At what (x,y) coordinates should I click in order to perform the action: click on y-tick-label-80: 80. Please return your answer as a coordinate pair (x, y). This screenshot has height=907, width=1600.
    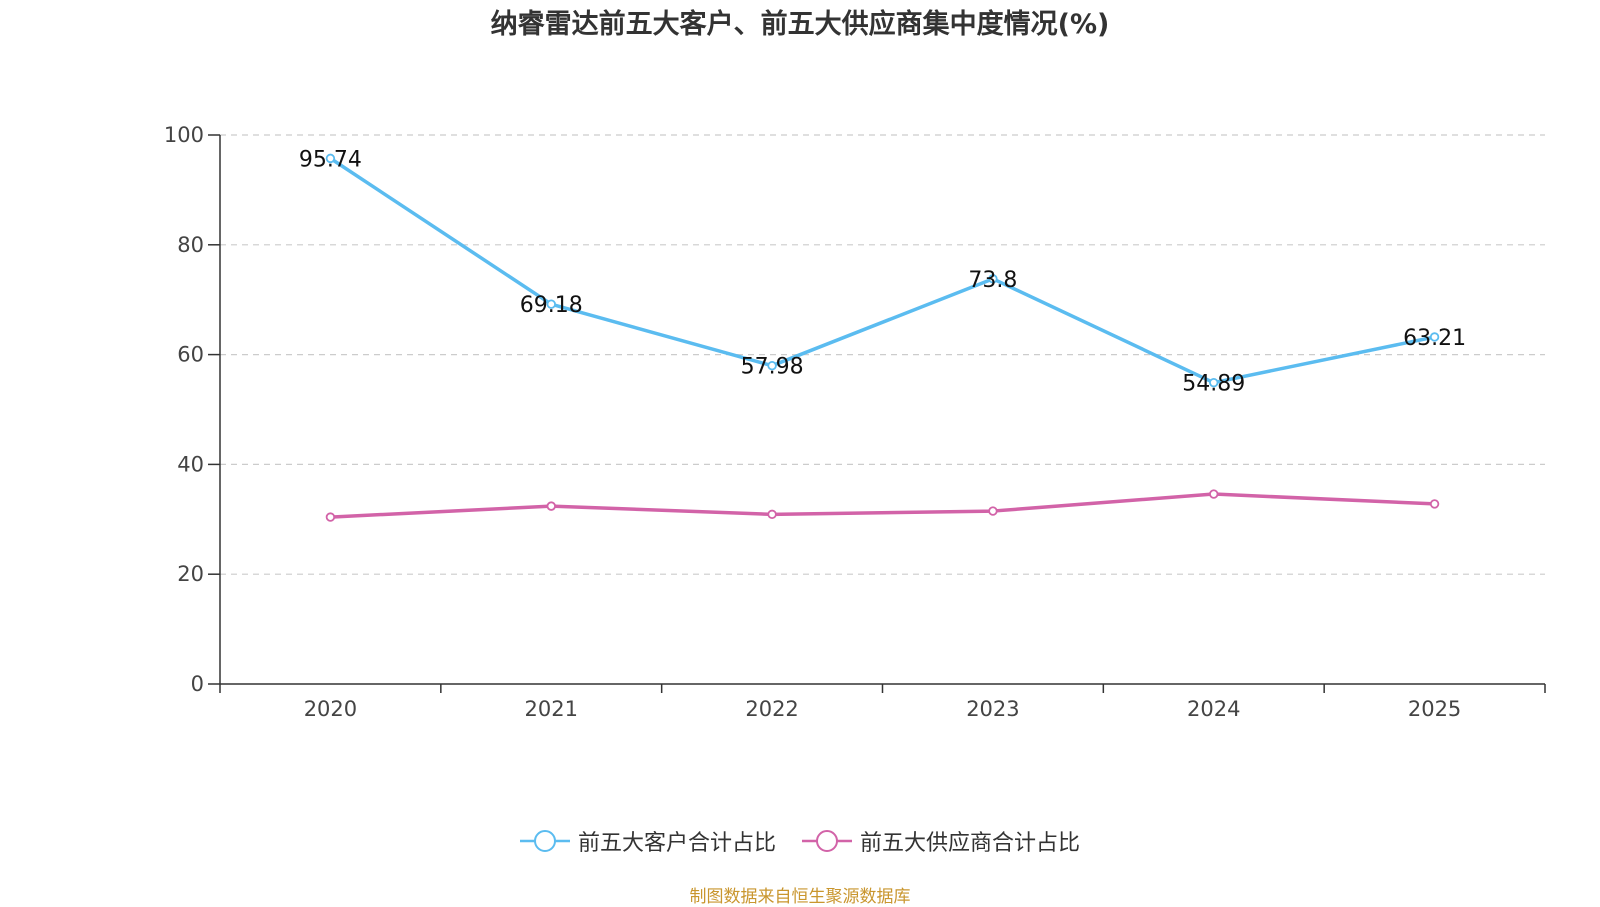
    Looking at the image, I should click on (190, 245).